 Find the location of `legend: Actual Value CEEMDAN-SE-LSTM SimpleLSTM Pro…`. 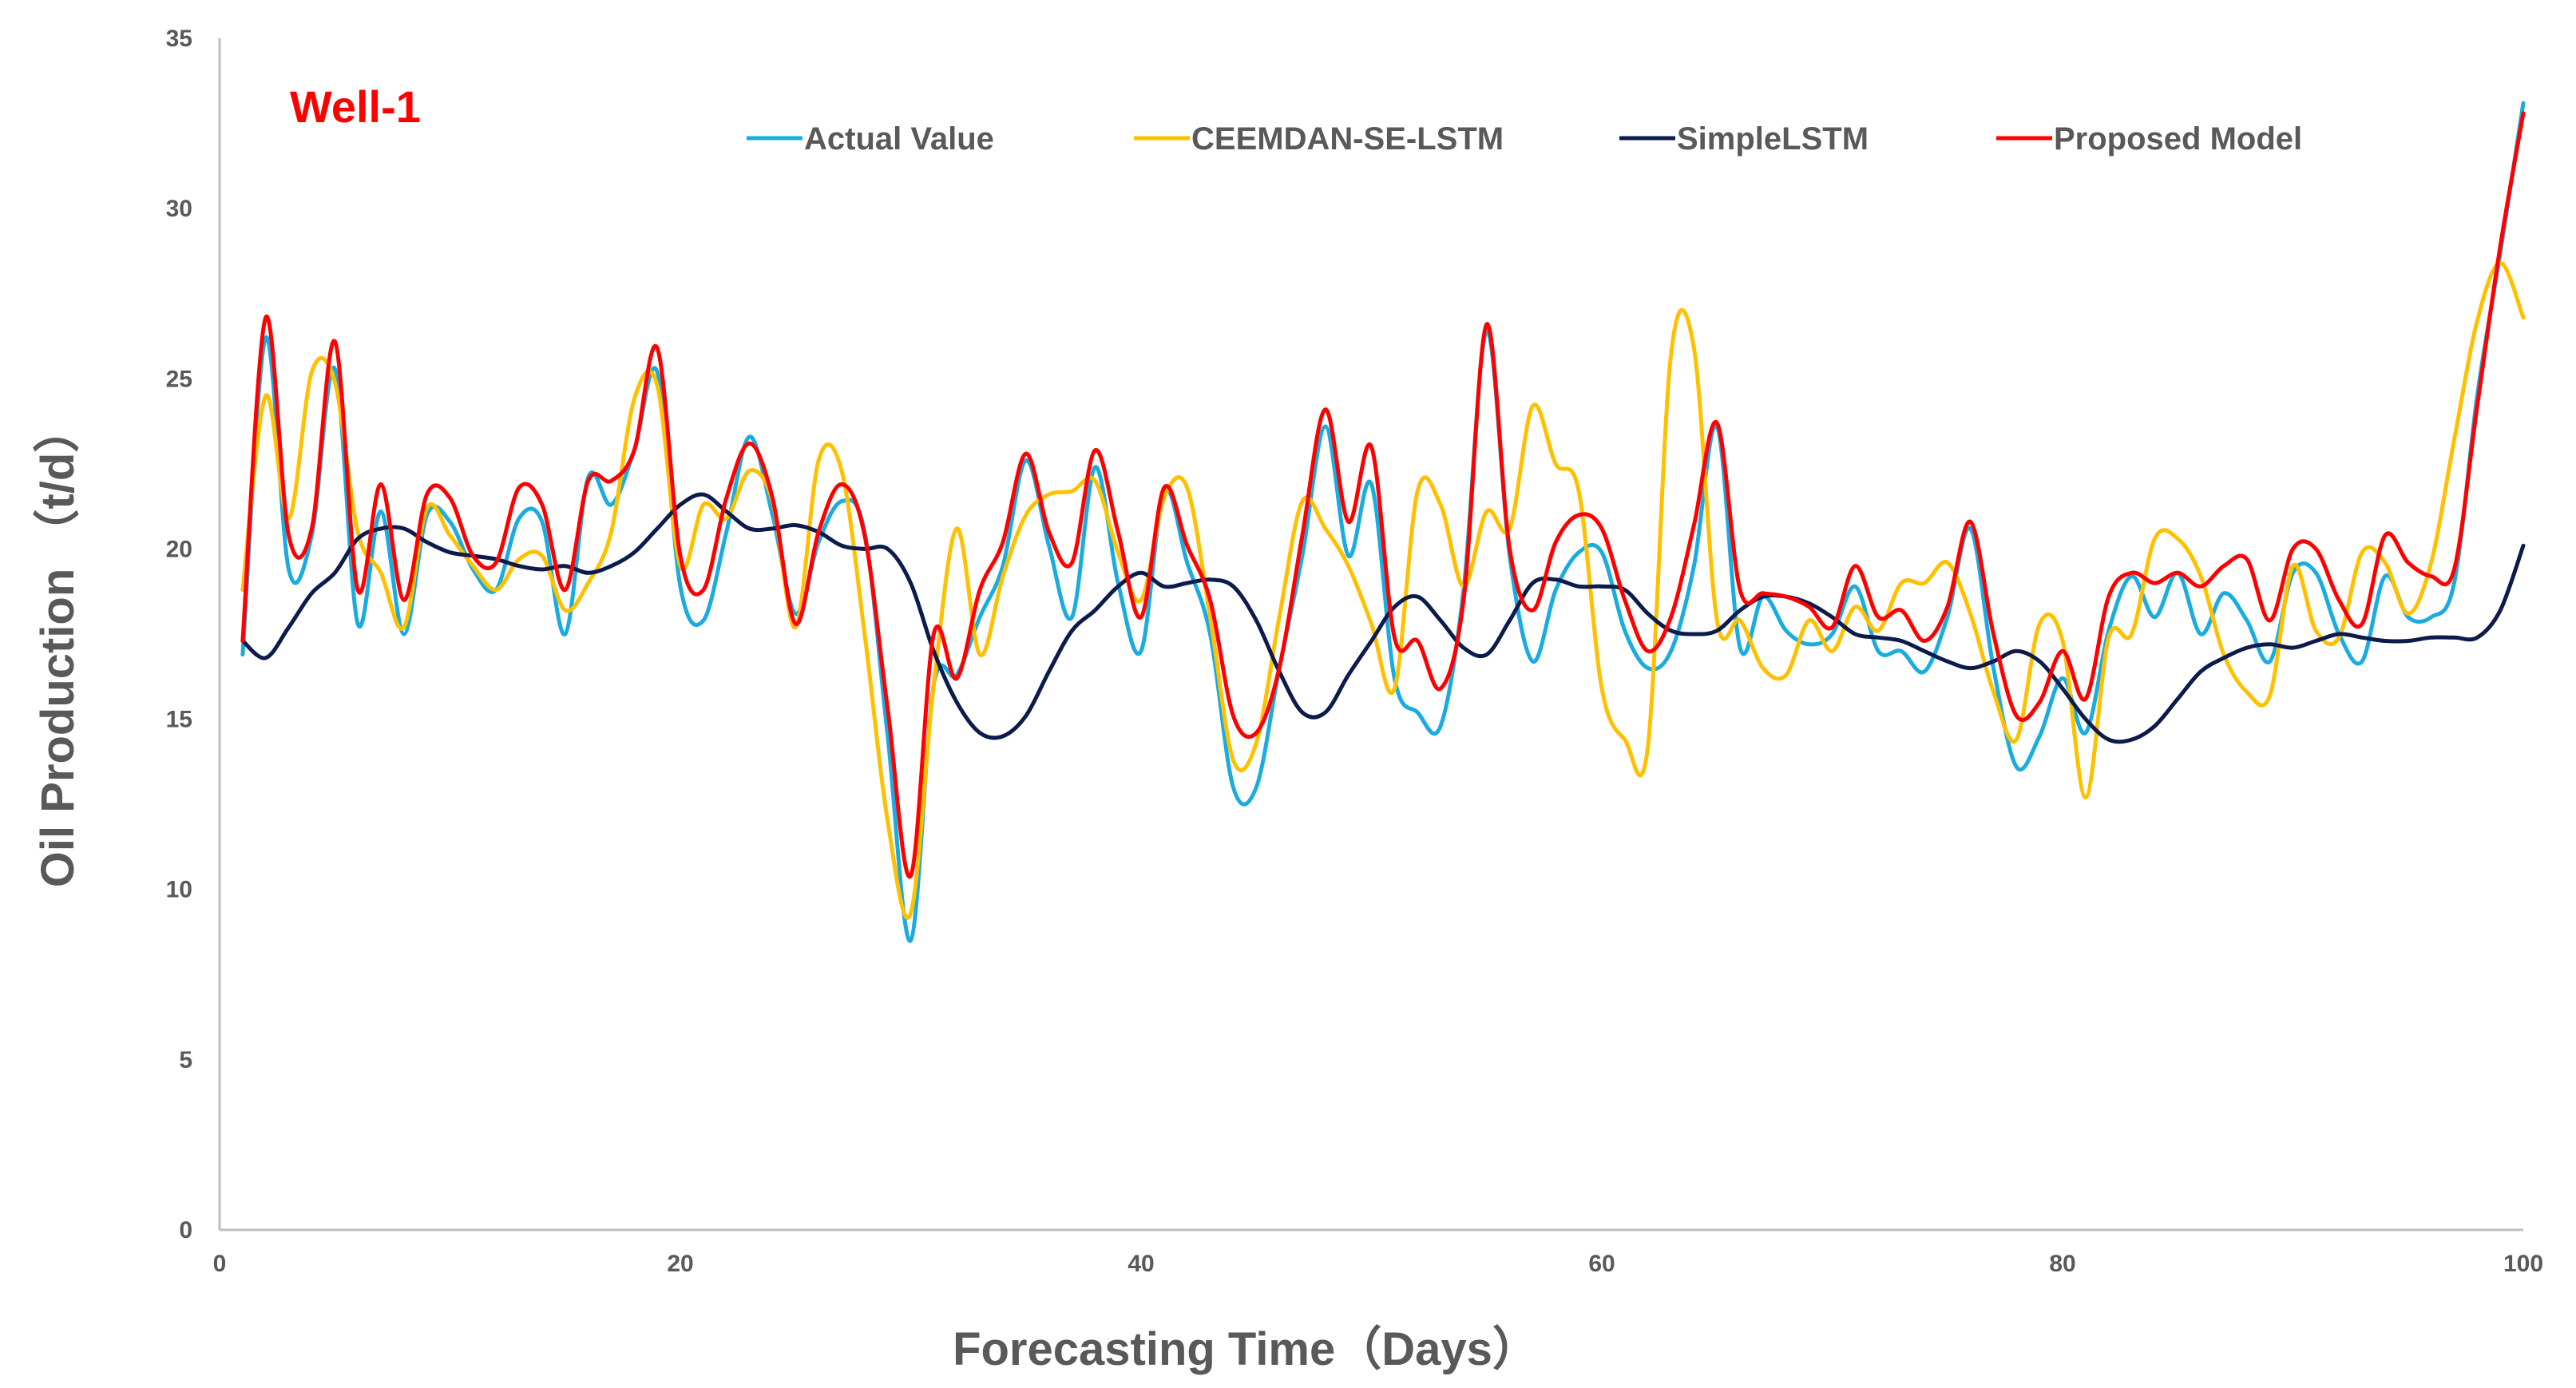

legend: Actual Value CEEMDAN-SE-LSTM SimpleLSTM Pro… is located at coordinates (1524, 139).